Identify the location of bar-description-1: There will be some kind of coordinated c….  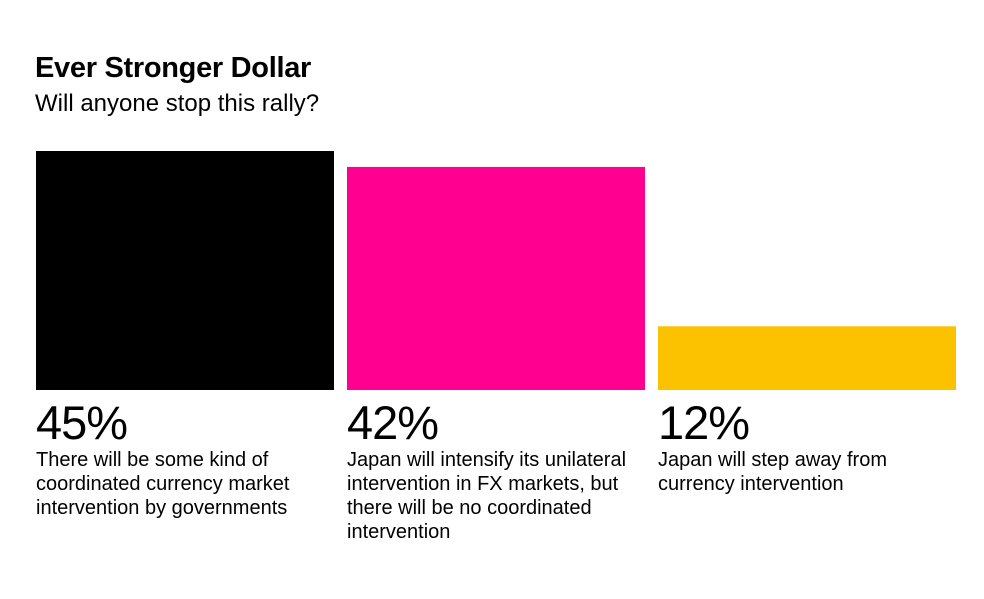
(163, 484).